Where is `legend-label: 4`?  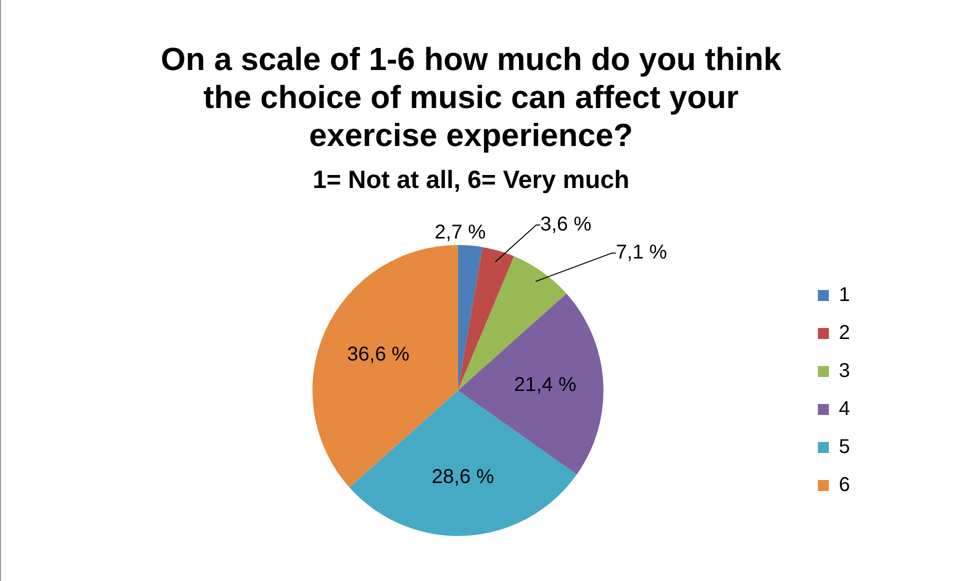
legend-label: 4 is located at coordinates (844, 409).